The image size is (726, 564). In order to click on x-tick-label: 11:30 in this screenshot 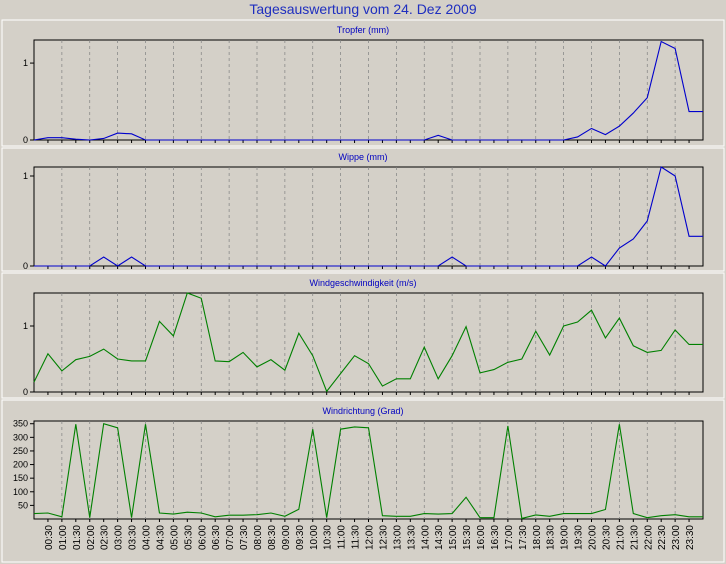, I will do `click(356, 537)`.